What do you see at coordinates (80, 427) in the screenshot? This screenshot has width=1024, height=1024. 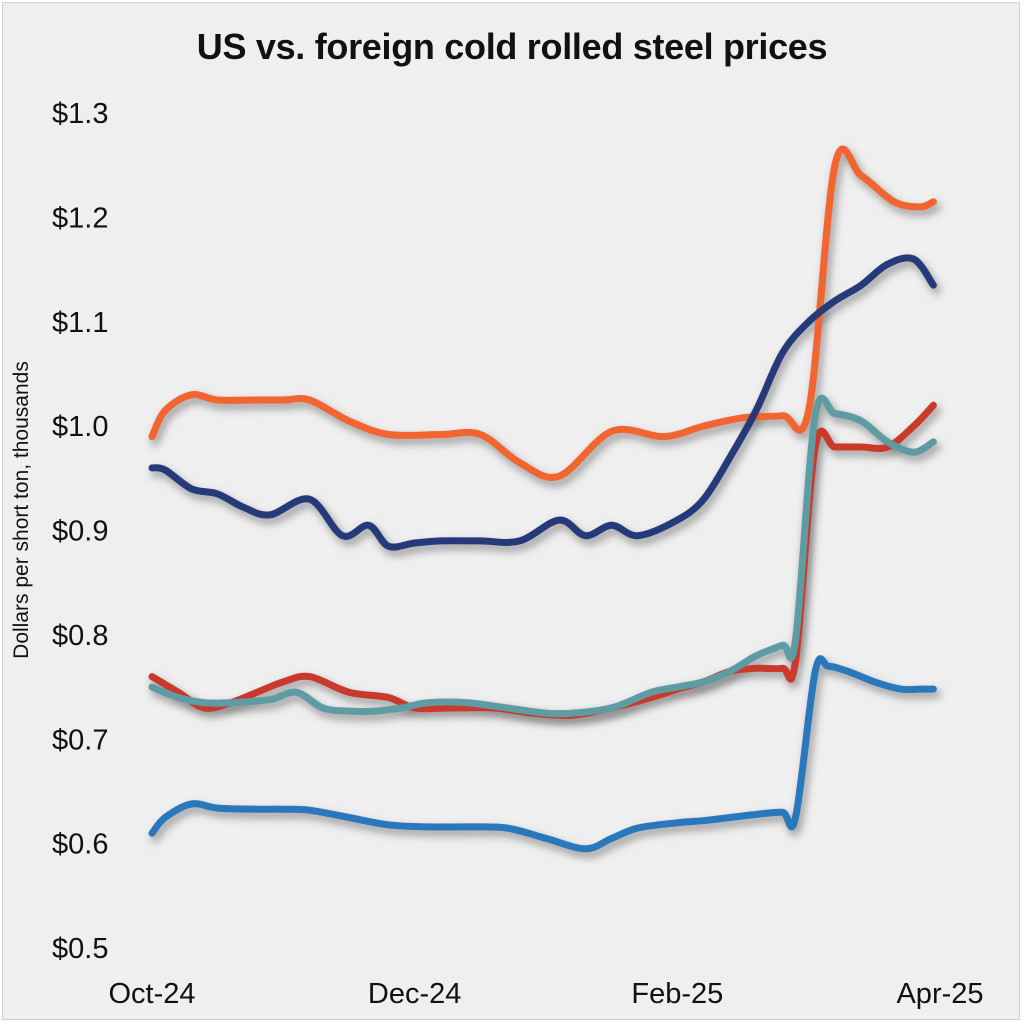 I see `y-tick-label: $1.0` at bounding box center [80, 427].